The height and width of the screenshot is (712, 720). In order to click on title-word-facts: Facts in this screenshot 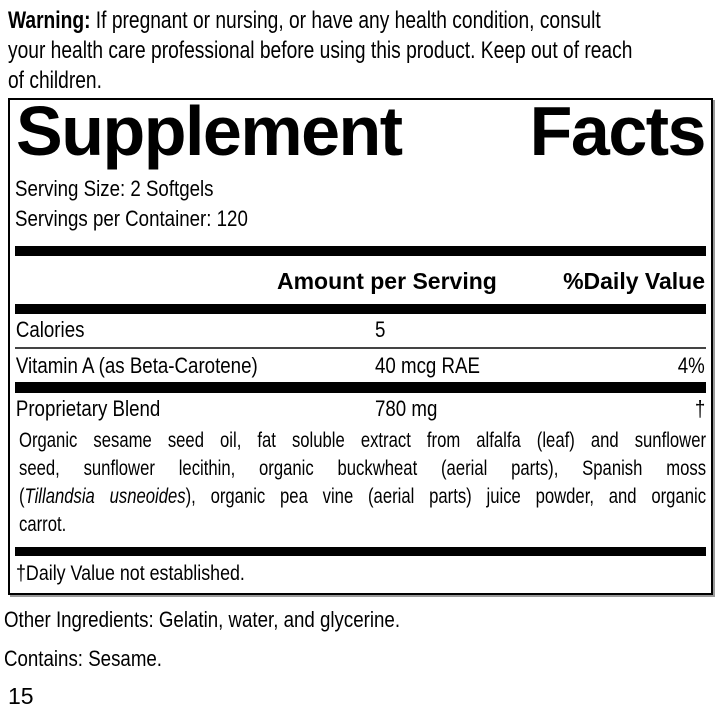, I will do `click(618, 131)`.